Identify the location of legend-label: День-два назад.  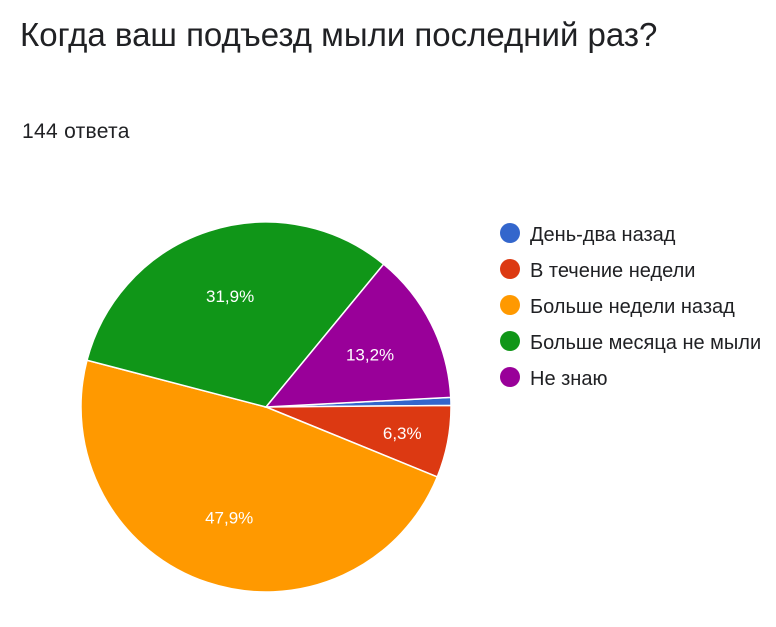
(603, 235).